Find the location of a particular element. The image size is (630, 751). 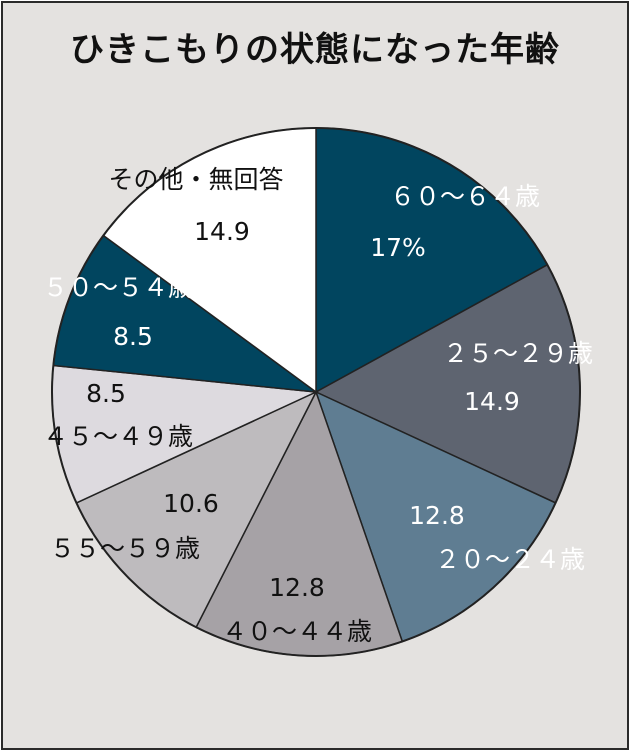

slice-name-label: ５５～５９歳 is located at coordinates (125, 548).